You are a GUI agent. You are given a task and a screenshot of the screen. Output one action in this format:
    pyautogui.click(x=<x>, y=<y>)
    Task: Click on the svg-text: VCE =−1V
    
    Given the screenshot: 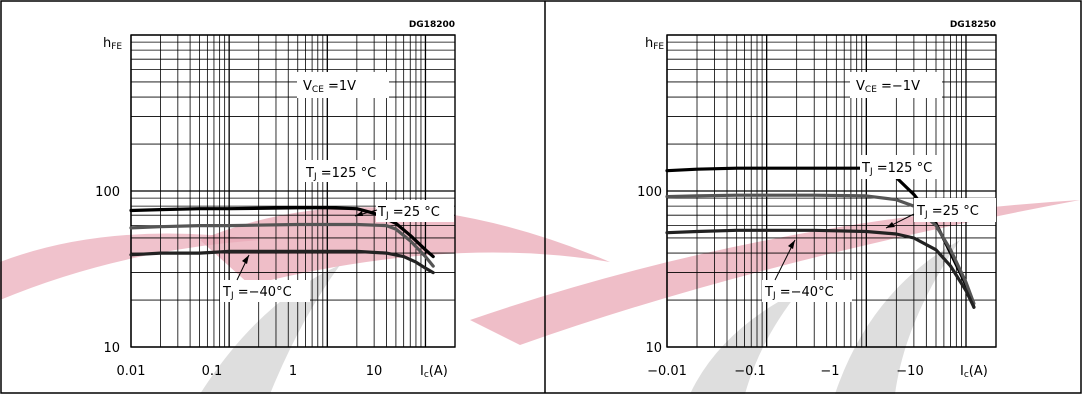 What is the action you would take?
    pyautogui.click(x=888, y=87)
    